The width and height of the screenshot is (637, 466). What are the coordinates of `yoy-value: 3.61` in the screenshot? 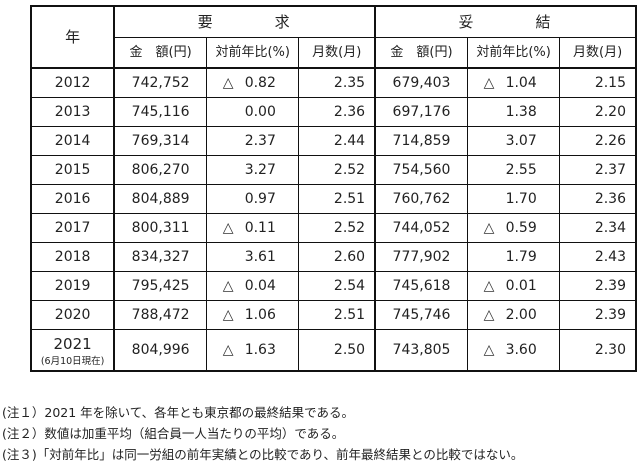 It's located at (260, 257).